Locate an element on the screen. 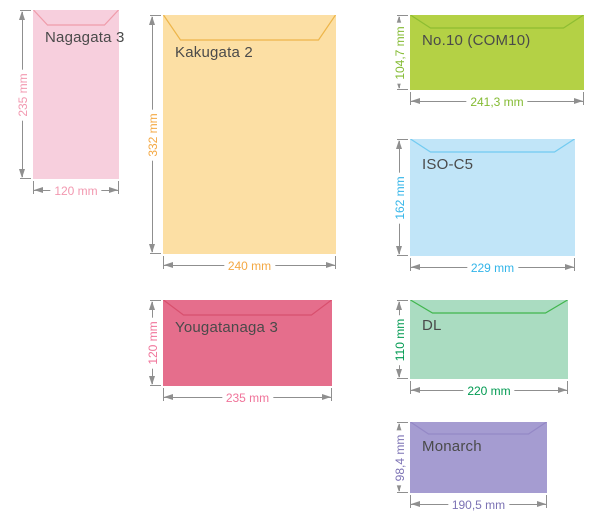 The width and height of the screenshot is (602, 522). height-dimension-label: 104,7 mm is located at coordinates (400, 52).